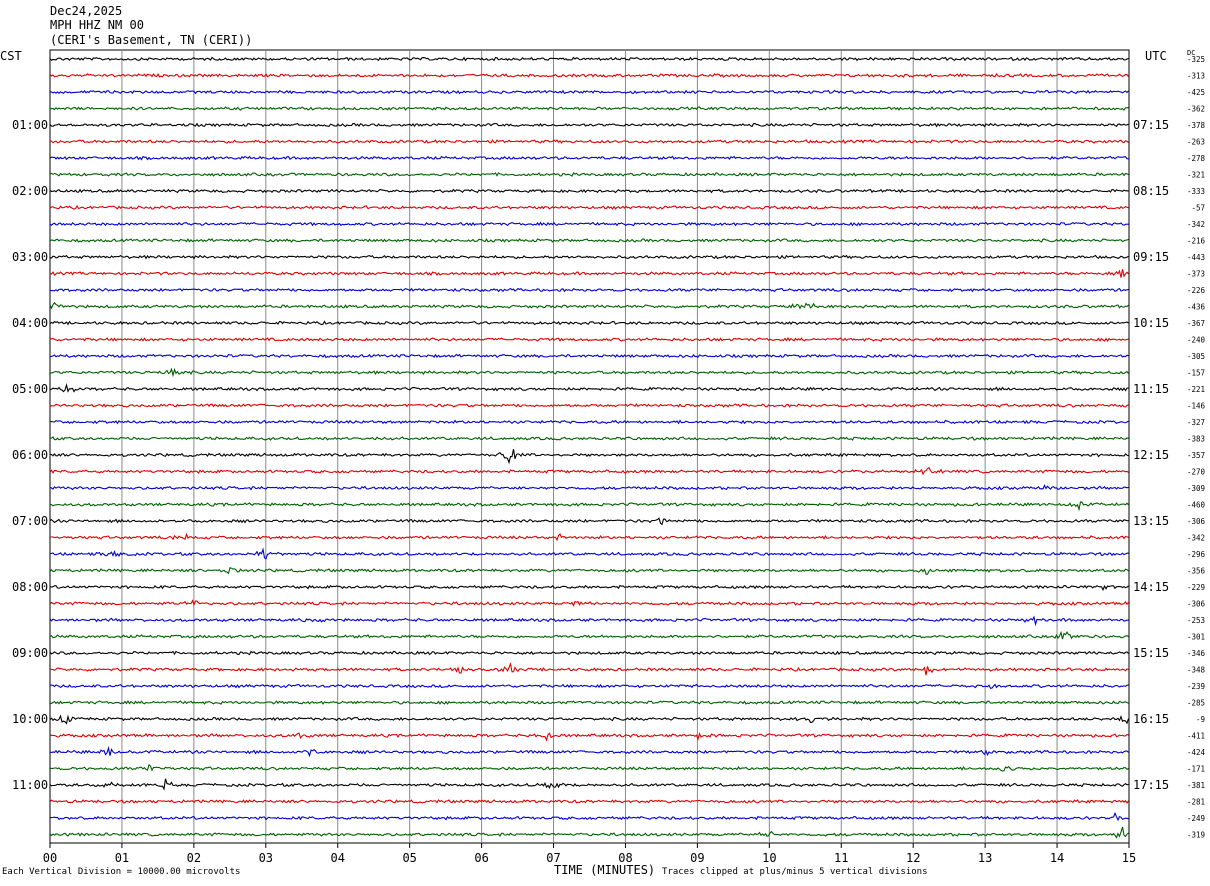 The width and height of the screenshot is (1210, 886). I want to click on dc-offset-label: -443, so click(1196, 257).